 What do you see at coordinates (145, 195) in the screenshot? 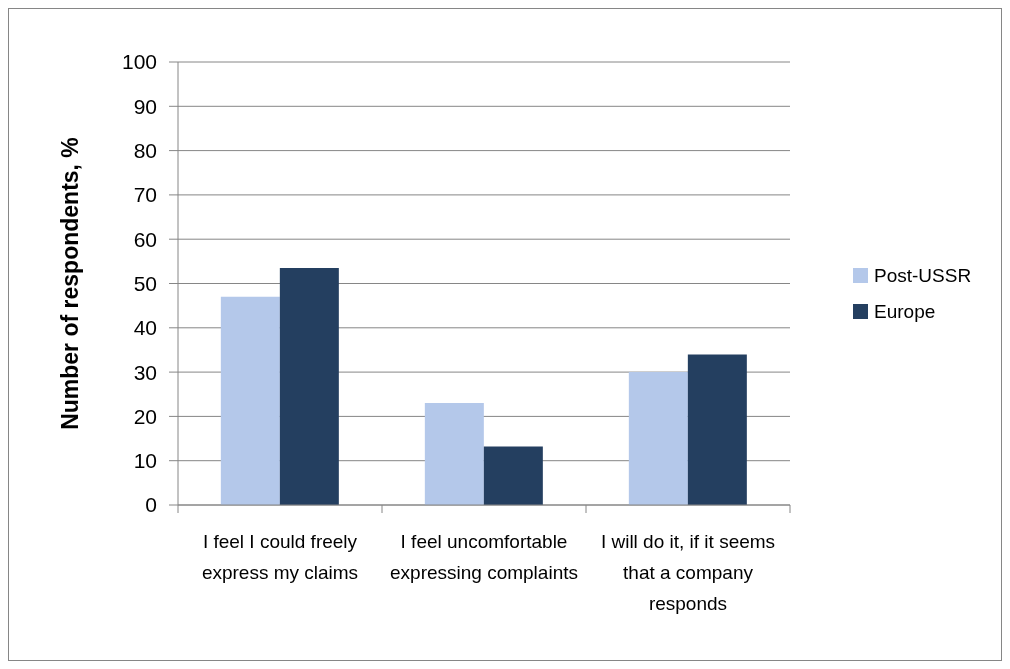
I see `y-tick-label: 70` at bounding box center [145, 195].